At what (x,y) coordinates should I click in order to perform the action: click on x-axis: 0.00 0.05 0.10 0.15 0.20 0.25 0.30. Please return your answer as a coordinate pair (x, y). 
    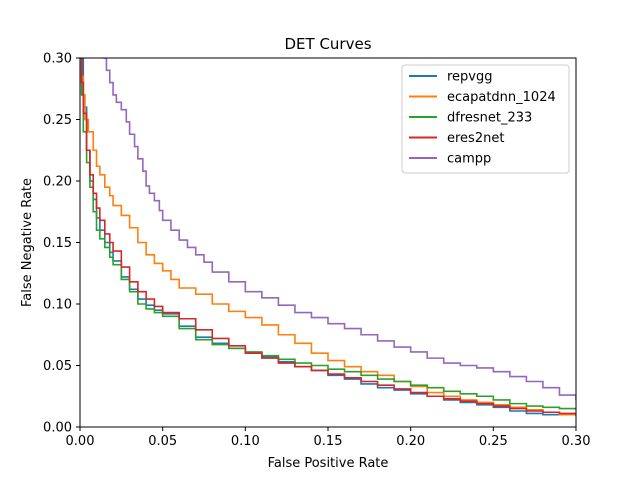
    Looking at the image, I should click on (328, 438).